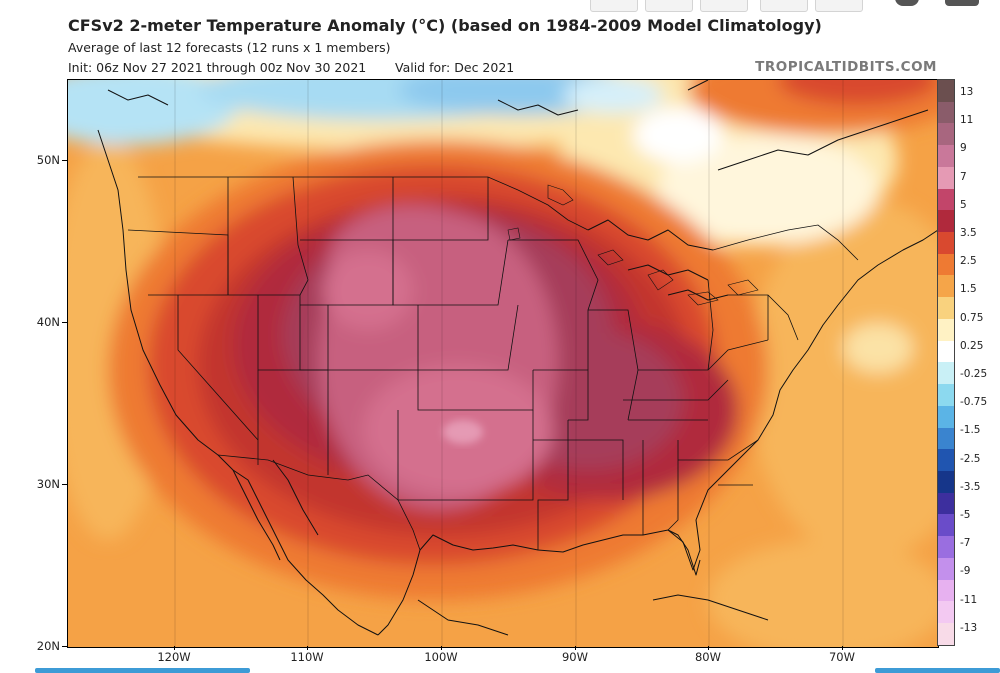 This screenshot has height=673, width=1000. What do you see at coordinates (963, 204) in the screenshot?
I see `colorbar-label: 5` at bounding box center [963, 204].